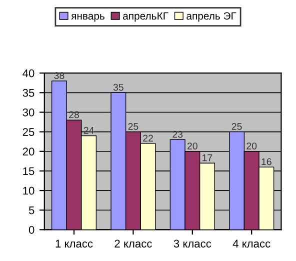 Image resolution: width=296 pixels, height=261 pixels. Describe the element at coordinates (31, 230) in the screenshot. I see `y-tick-label: 0` at that location.